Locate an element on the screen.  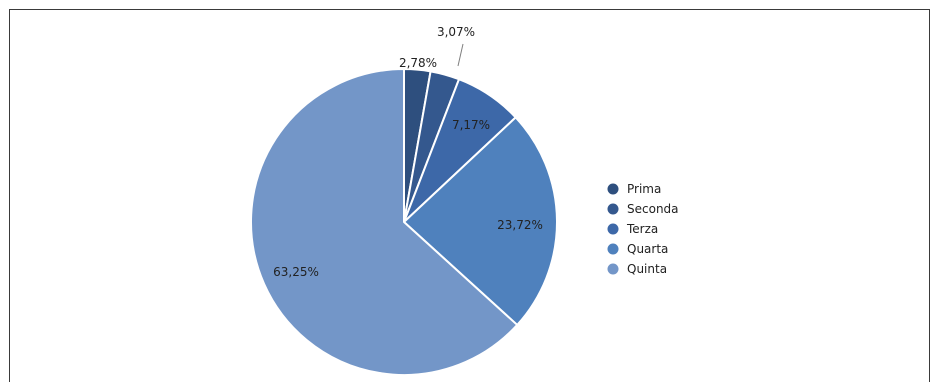
slice-label-seconda: 3,07% is located at coordinates (456, 32).